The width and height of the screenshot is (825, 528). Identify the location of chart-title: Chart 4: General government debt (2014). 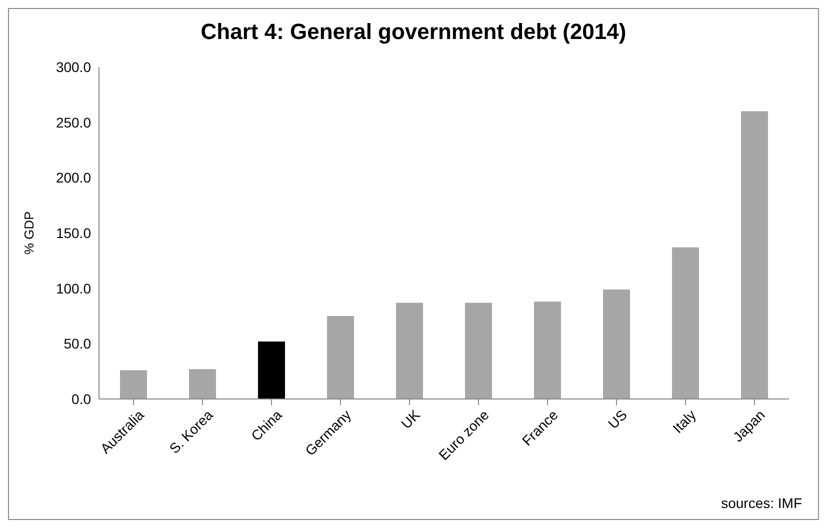
(414, 32).